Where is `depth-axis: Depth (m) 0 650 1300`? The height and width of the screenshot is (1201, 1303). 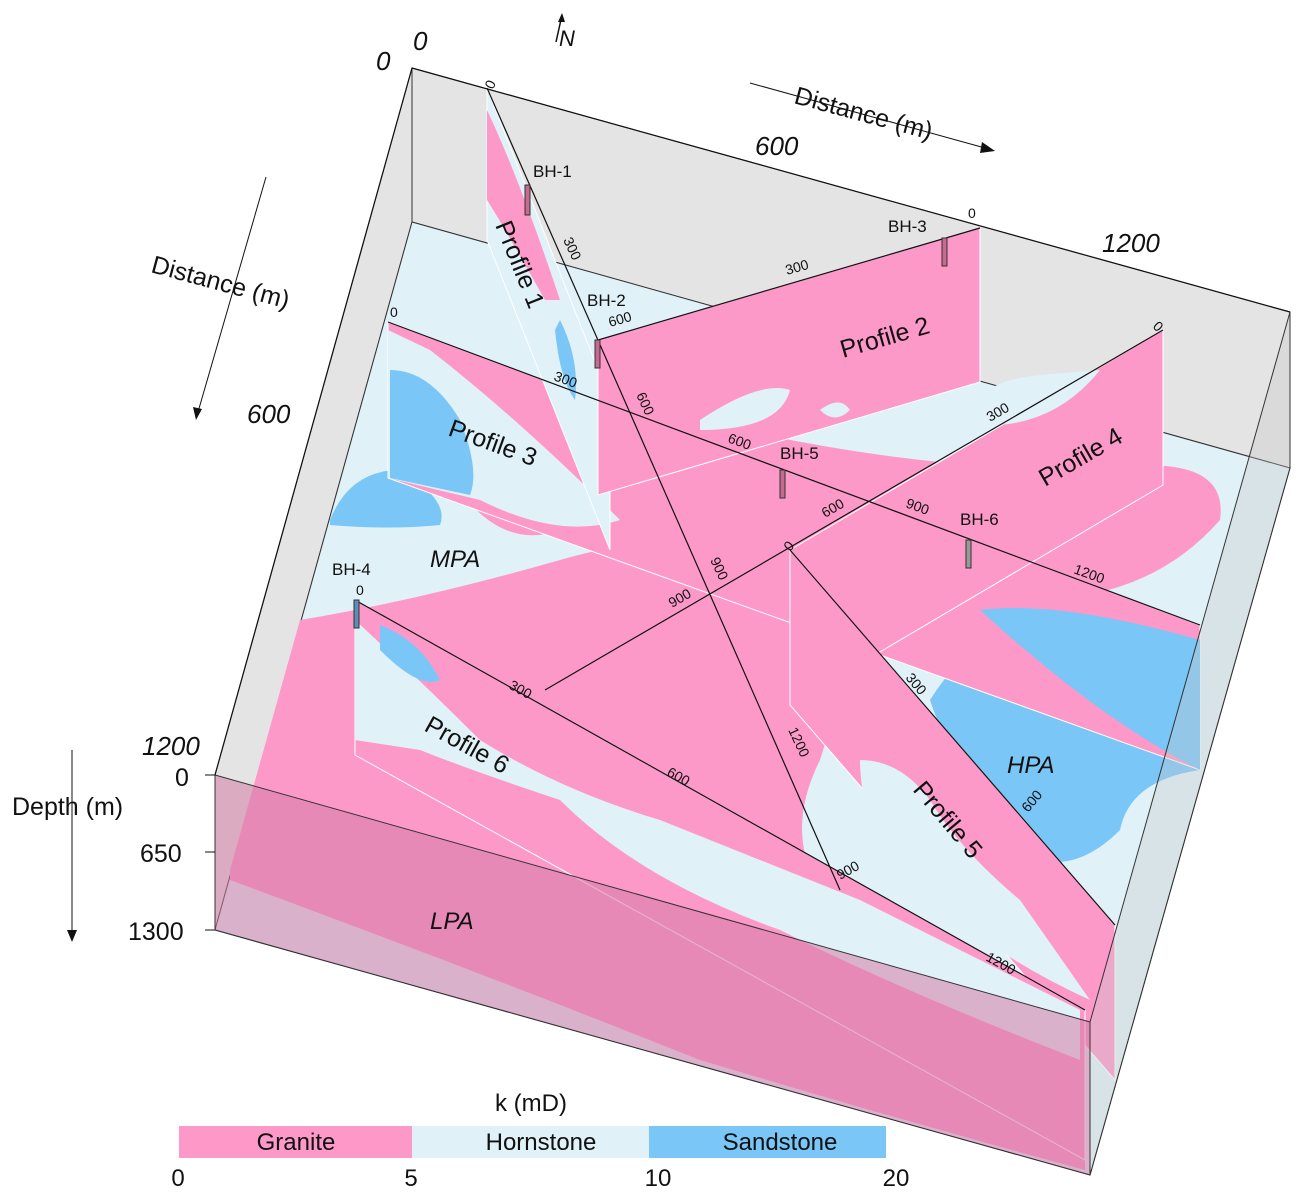
depth-axis: Depth (m) 0 650 1300 is located at coordinates (113, 848).